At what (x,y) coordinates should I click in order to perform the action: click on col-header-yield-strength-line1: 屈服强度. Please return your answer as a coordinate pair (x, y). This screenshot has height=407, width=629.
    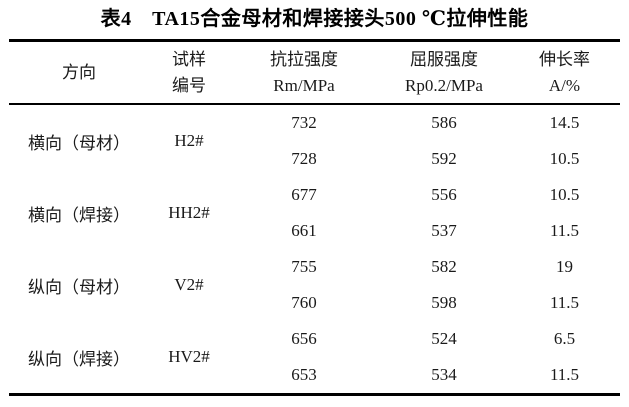
    Looking at the image, I should click on (444, 59).